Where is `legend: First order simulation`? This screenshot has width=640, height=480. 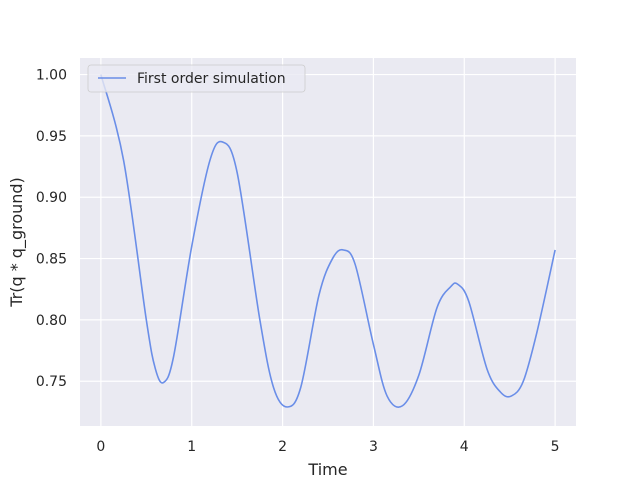 legend: First order simulation is located at coordinates (196, 78).